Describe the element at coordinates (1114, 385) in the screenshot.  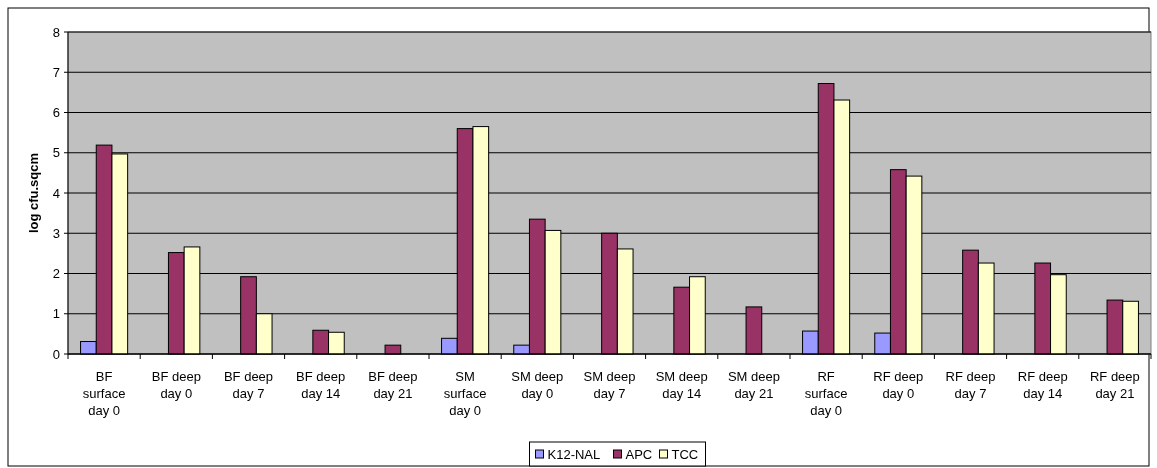
I see `x-tick-label: RF deep day 21` at that location.